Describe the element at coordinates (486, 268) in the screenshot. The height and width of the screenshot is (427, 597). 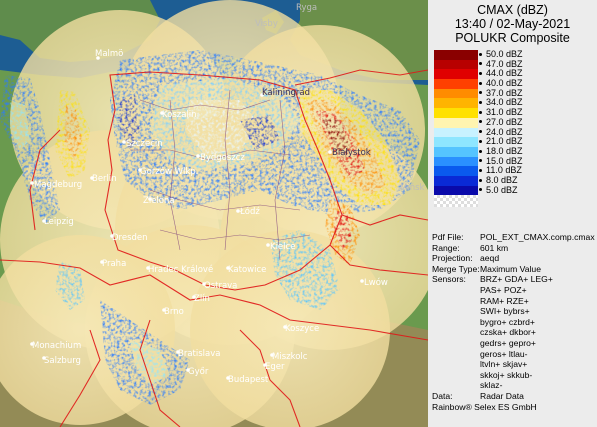
I see `meta-merge-row: Merge Type: Maximum Value` at that location.